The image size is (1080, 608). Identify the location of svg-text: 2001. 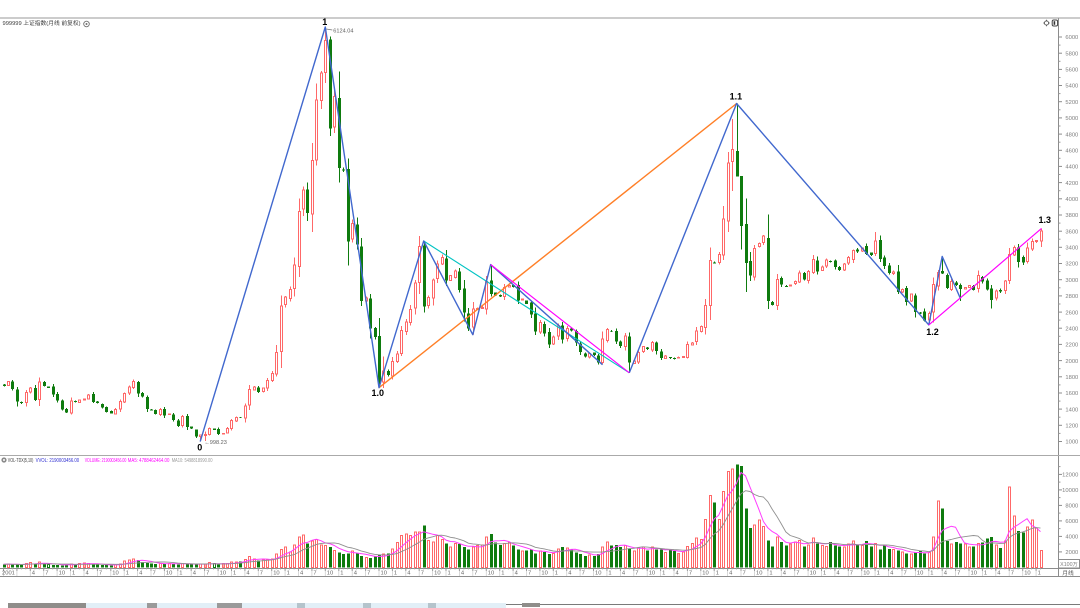
(8, 574).